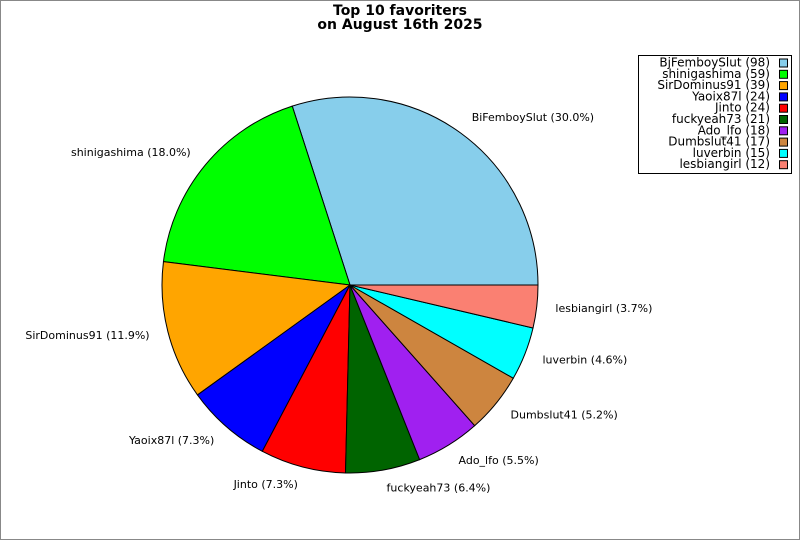 The image size is (800, 540). I want to click on legend-label: fuckyeah73 (21), so click(721, 119).